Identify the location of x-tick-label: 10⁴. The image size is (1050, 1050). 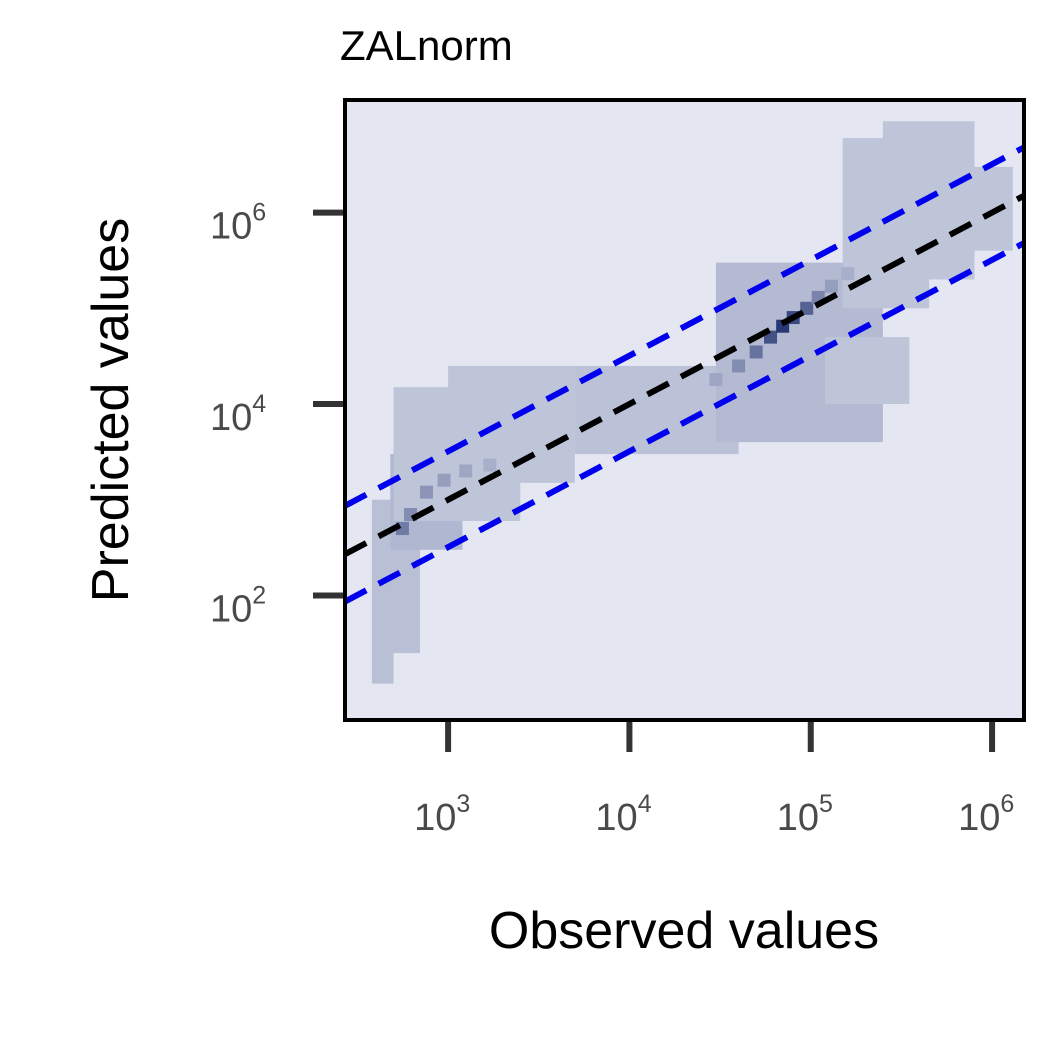
(623, 814).